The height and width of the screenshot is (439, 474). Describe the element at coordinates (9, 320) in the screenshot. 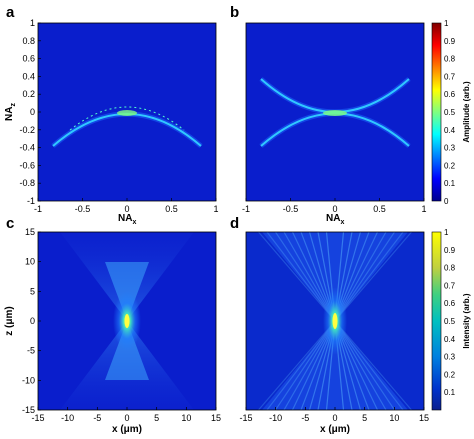

I see `y-axis-label-c: z (μm)` at that location.